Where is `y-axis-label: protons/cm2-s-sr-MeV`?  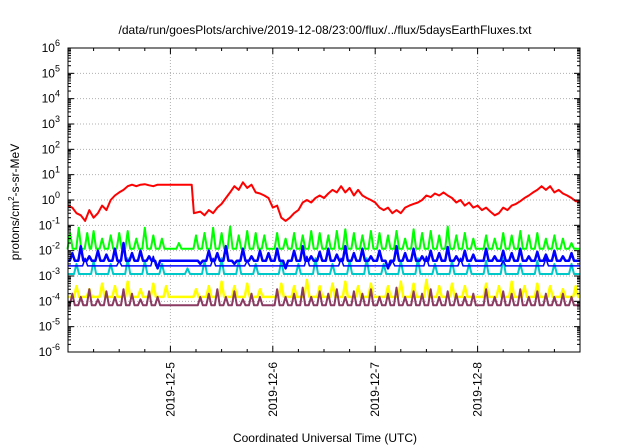
y-axis-label: protons/cm2-s-sr-MeV is located at coordinates (14, 202).